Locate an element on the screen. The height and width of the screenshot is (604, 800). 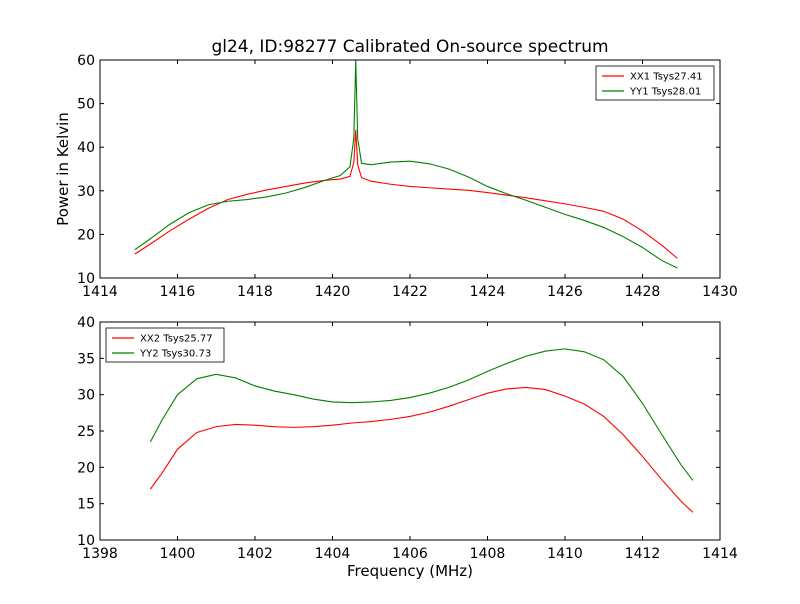
x-tick-label: 1412 is located at coordinates (643, 554).